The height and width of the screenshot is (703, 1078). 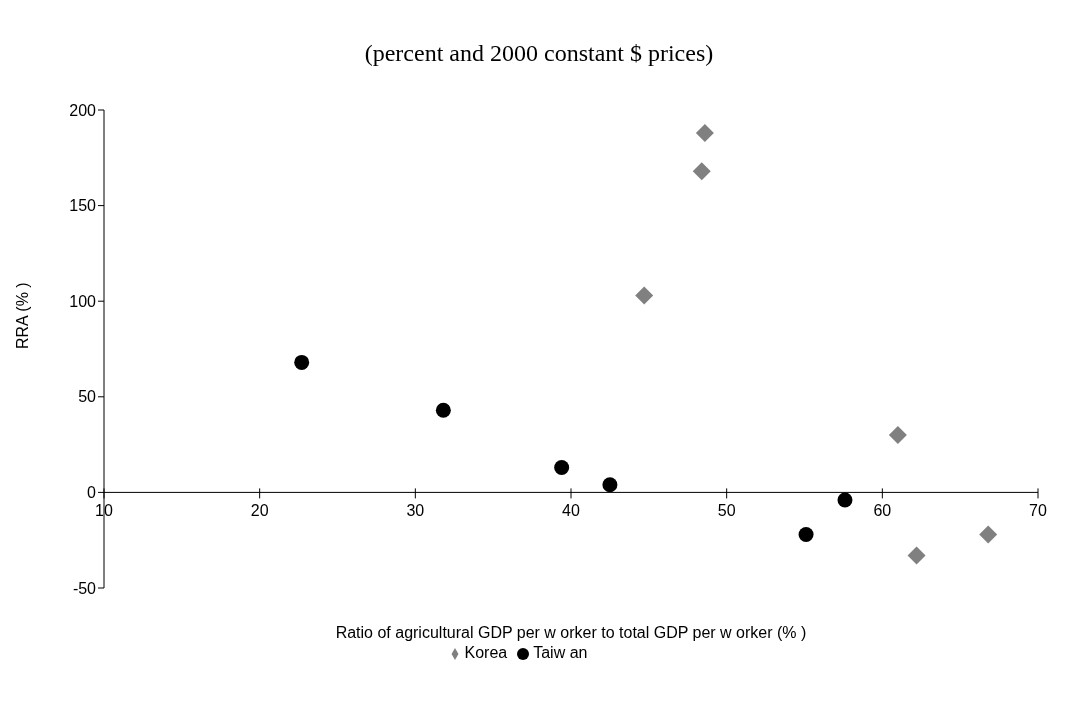 I want to click on x-axis-title: Ratio of agricultural GDP per w orker to total GDP per w orker (% ), so click(x=571, y=632).